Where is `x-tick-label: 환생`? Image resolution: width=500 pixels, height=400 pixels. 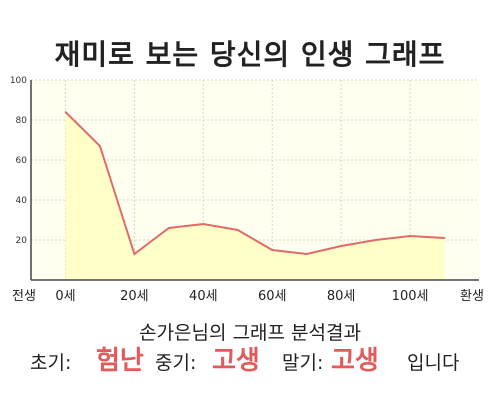
x-tick-label: 환생 is located at coordinates (472, 296).